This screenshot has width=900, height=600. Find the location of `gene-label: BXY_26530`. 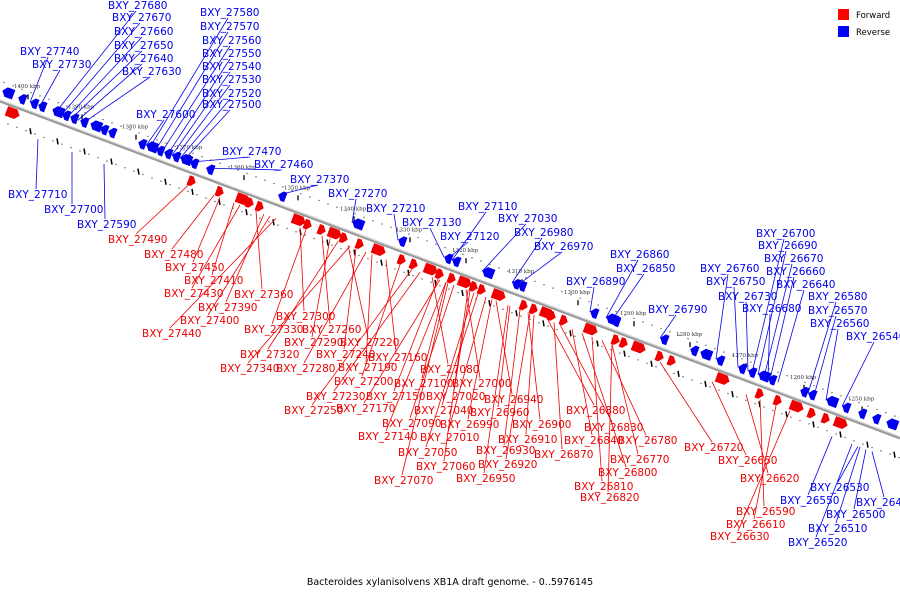

gene-label: BXY_26530 is located at coordinates (839, 488).